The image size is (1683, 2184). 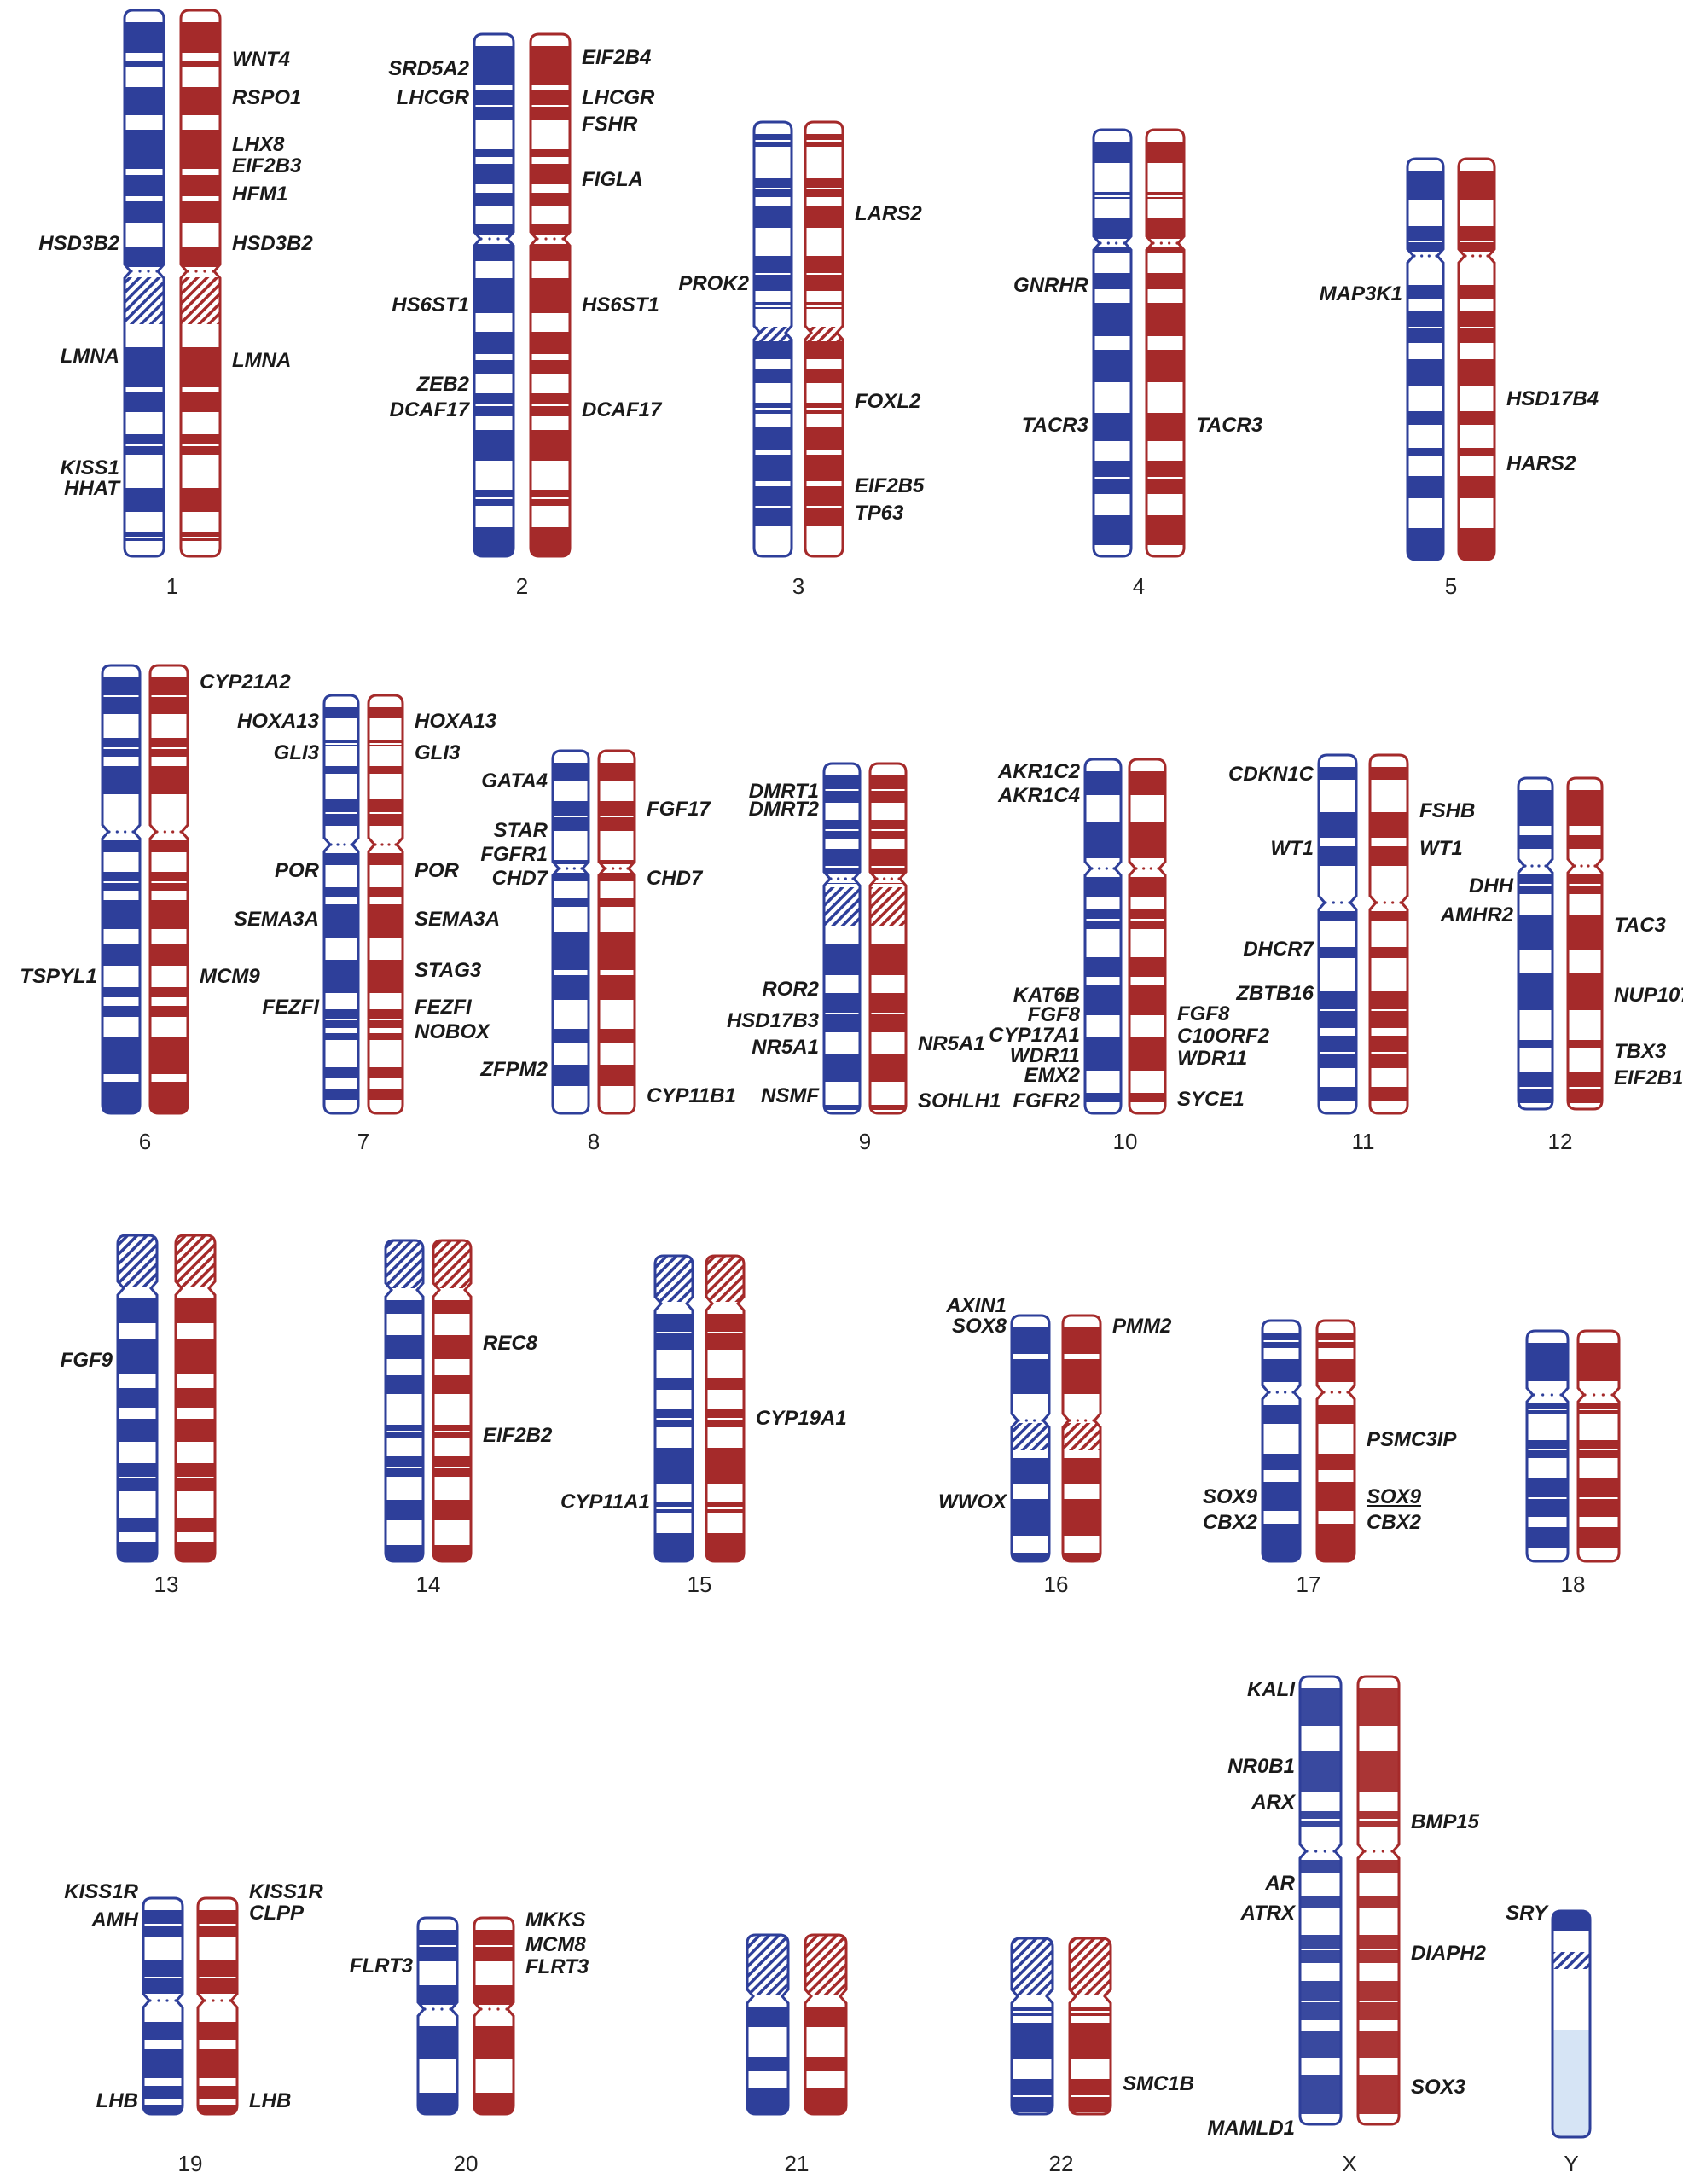 I want to click on chromosome-label-22: 22, so click(x=1061, y=2163).